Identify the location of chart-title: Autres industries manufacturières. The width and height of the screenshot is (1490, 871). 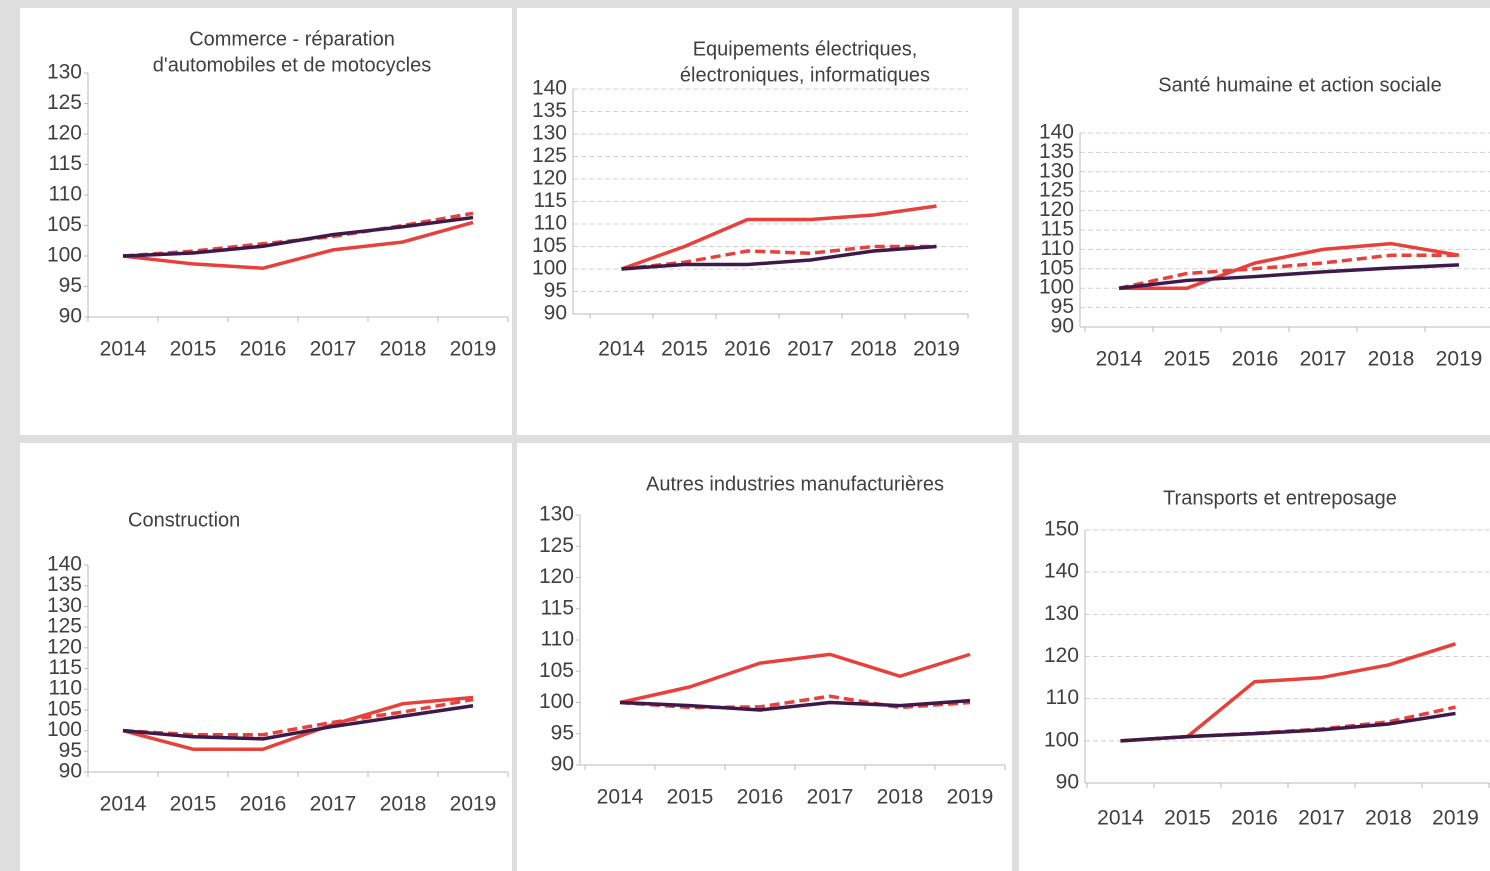
(795, 484).